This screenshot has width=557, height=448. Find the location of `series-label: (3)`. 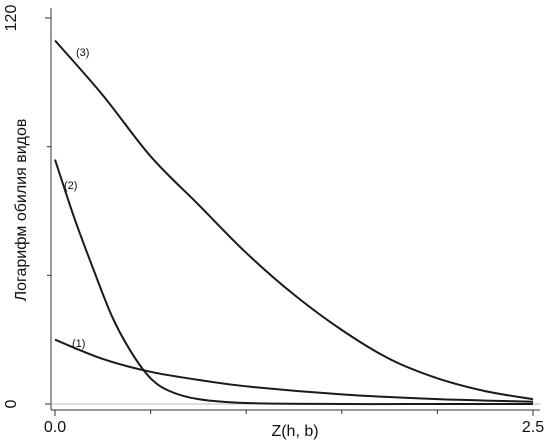

series-label: (3) is located at coordinates (82, 53).